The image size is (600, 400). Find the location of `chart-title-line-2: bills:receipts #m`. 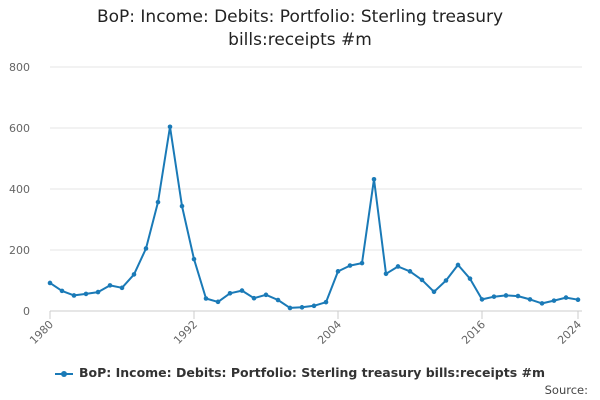

chart-title-line-2: bills:receipts #m is located at coordinates (300, 40).